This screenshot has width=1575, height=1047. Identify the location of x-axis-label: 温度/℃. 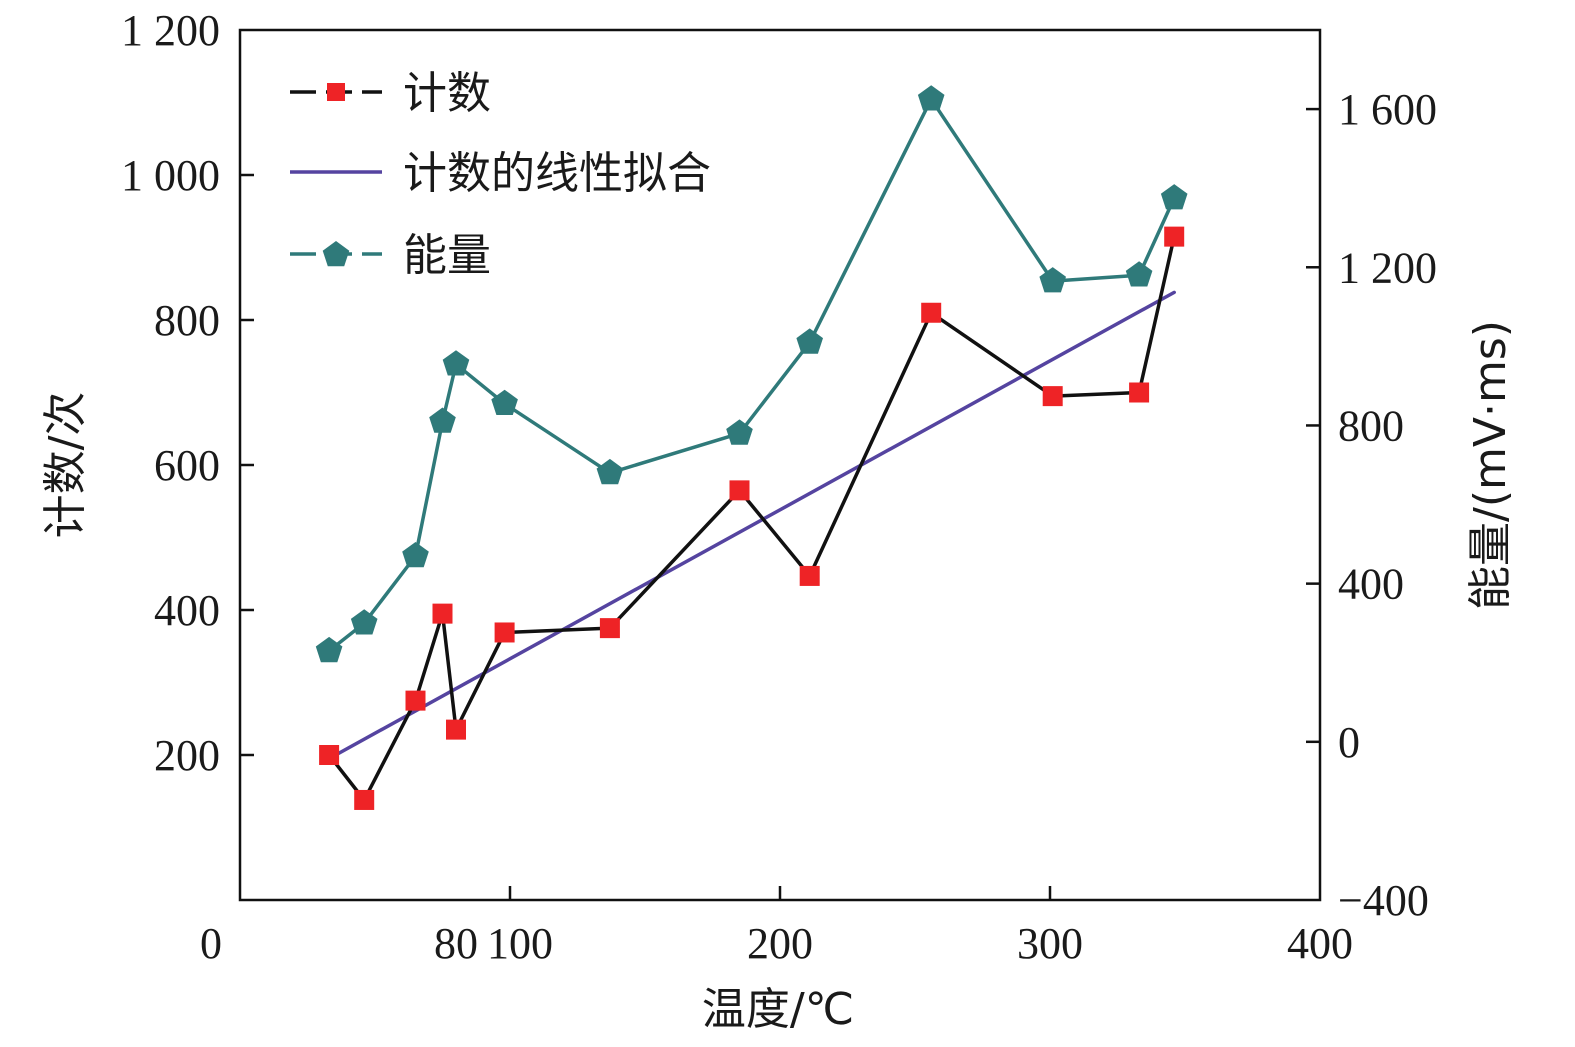
(778, 1009).